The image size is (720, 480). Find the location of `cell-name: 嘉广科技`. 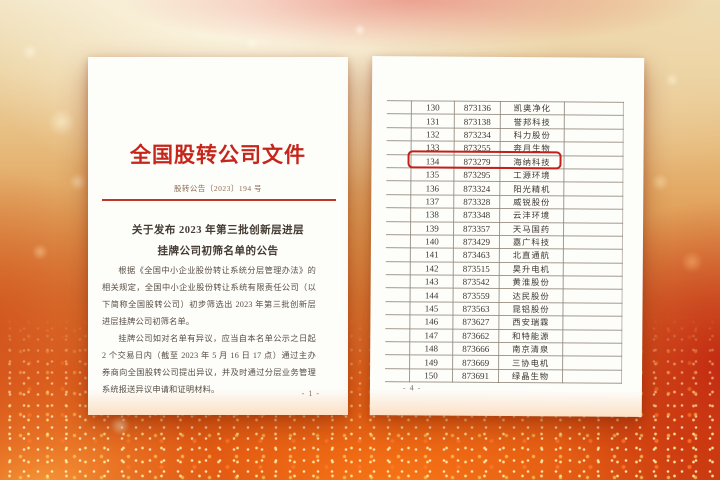

cell-name: 嘉广科技 is located at coordinates (531, 242).